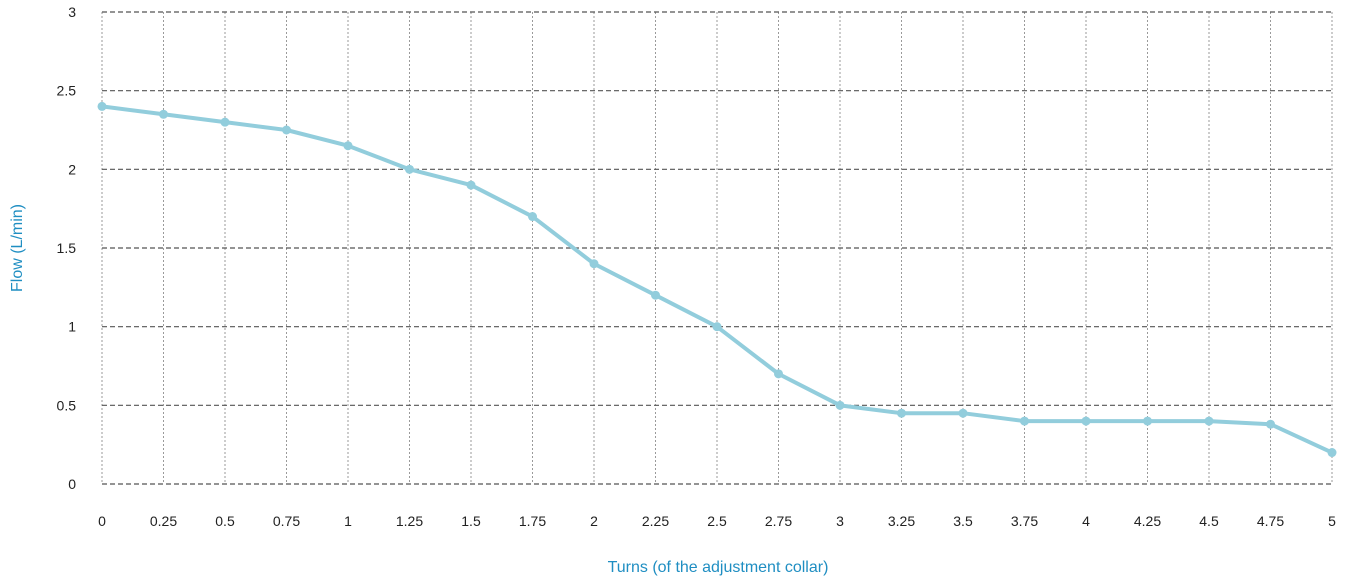  I want to click on x-tick-label: 5, so click(1332, 521).